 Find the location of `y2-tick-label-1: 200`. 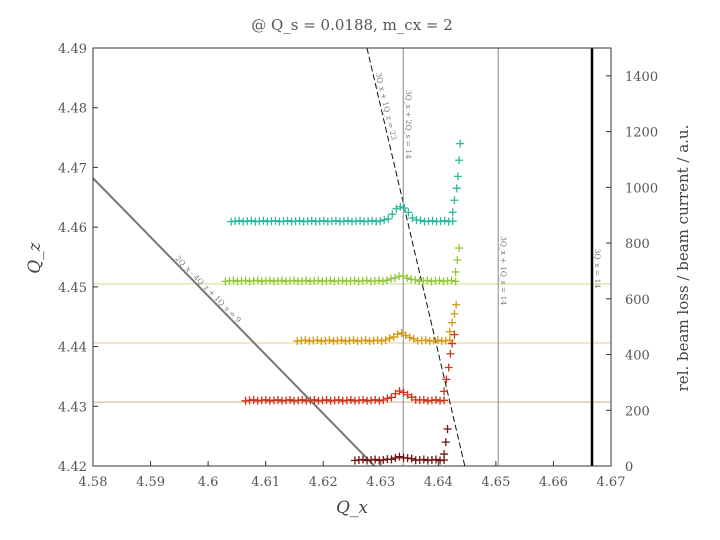

y2-tick-label-1: 200 is located at coordinates (637, 411).